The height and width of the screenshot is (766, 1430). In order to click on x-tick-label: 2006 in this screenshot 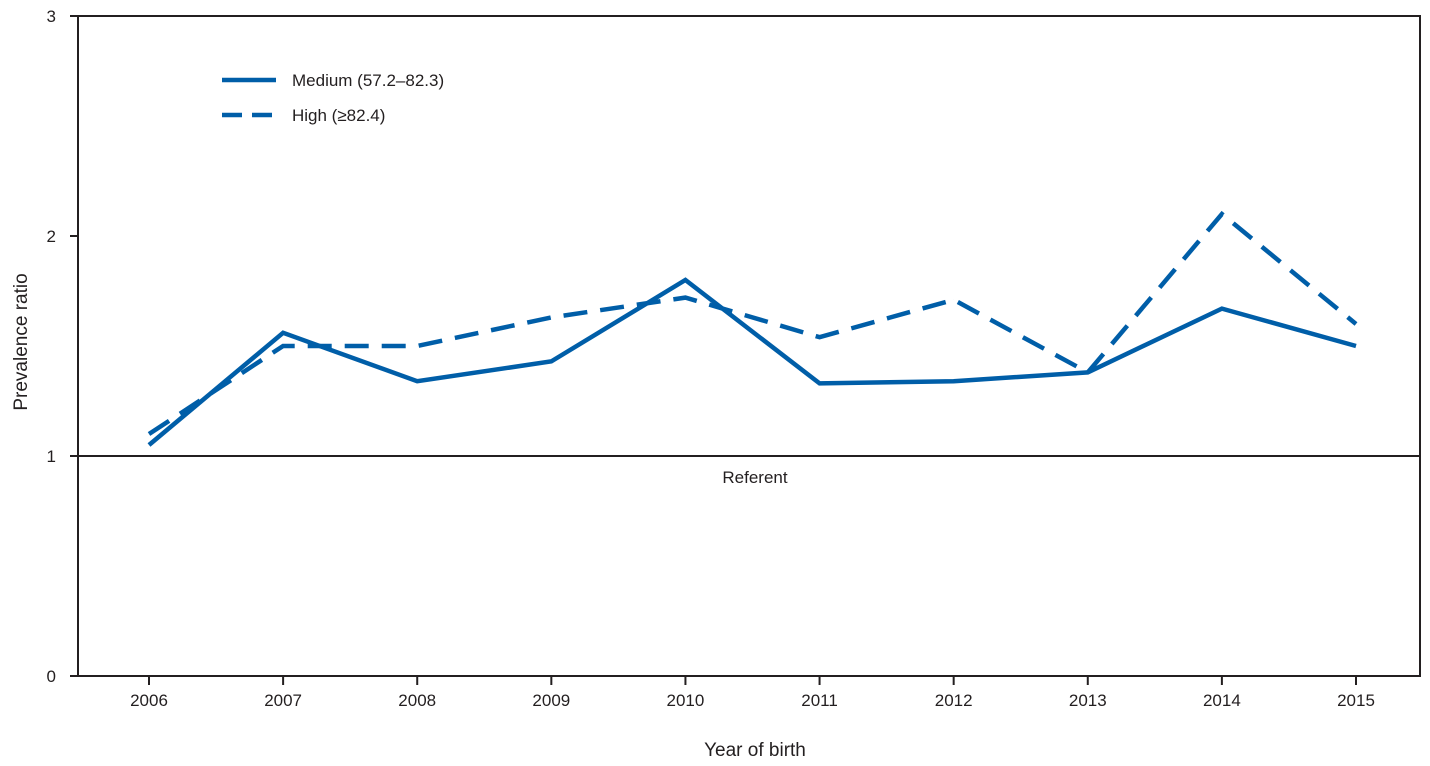, I will do `click(149, 700)`.